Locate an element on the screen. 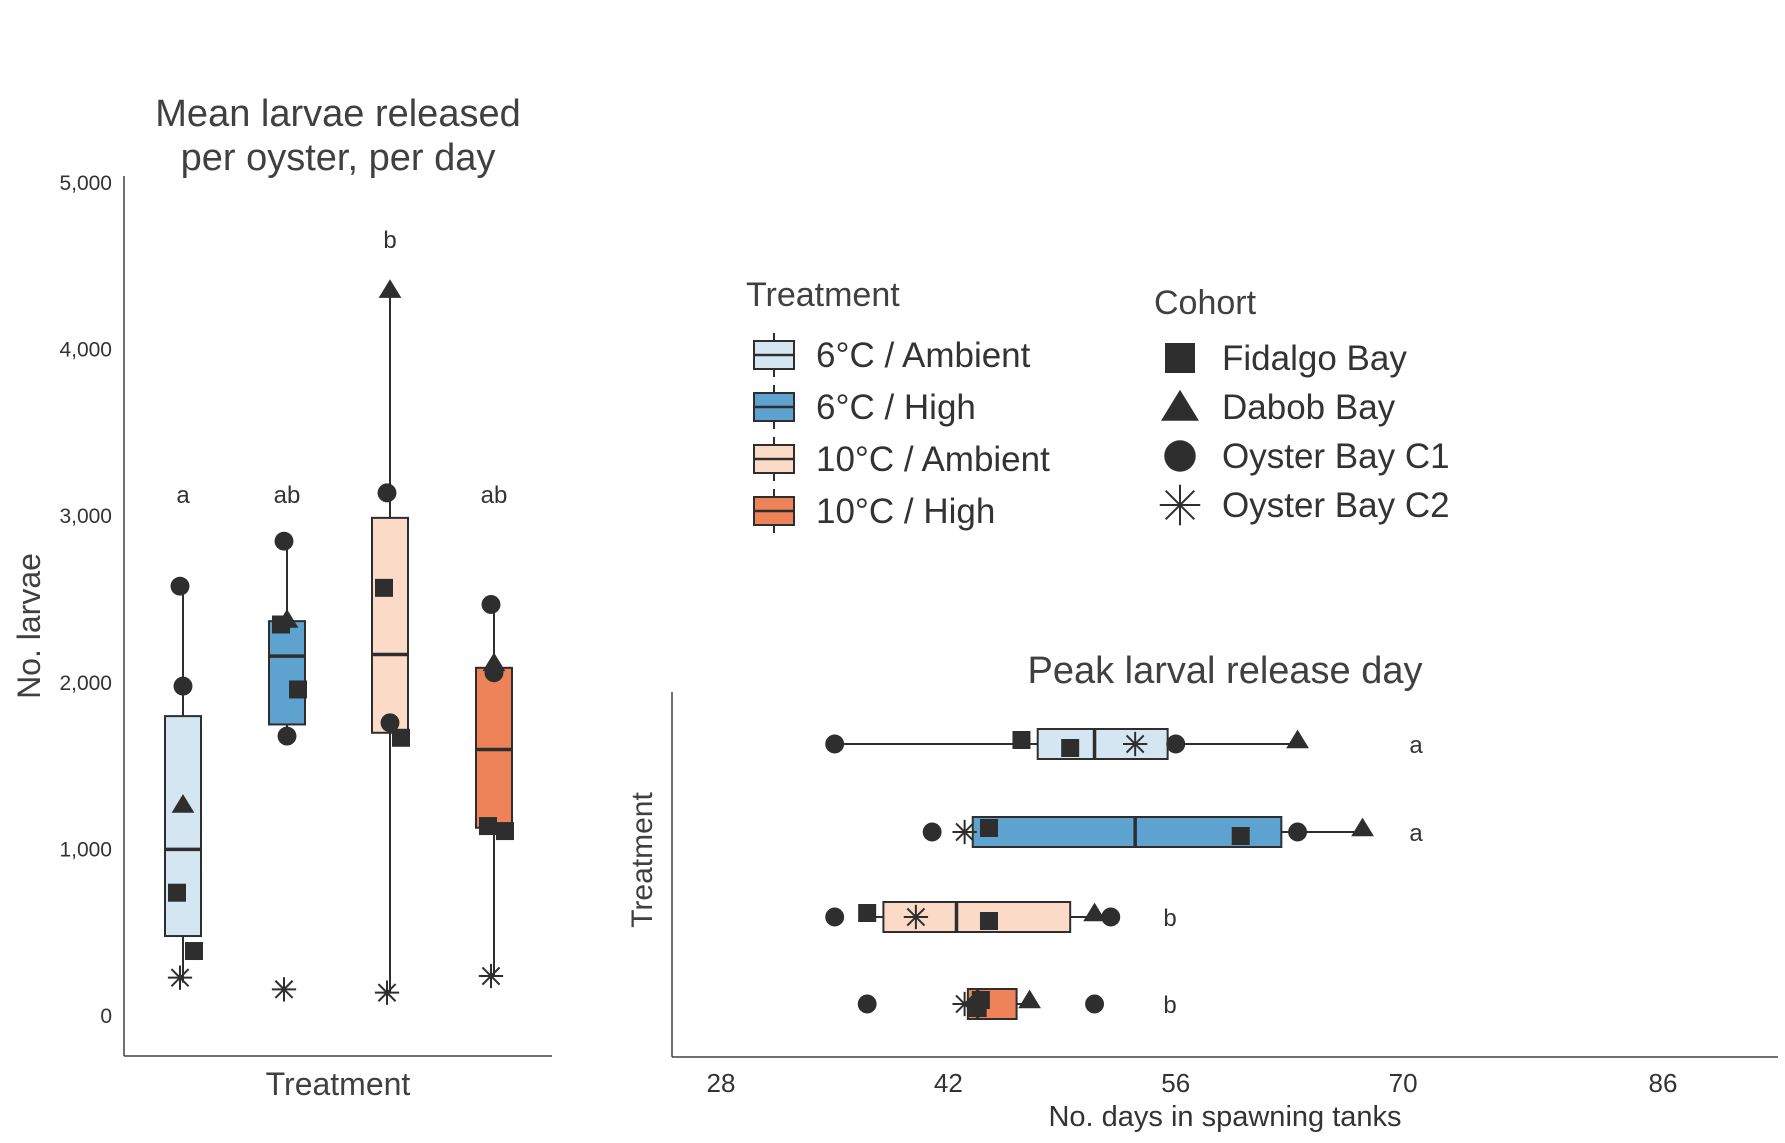  legend-treatment-title: Treatment is located at coordinates (823, 295).